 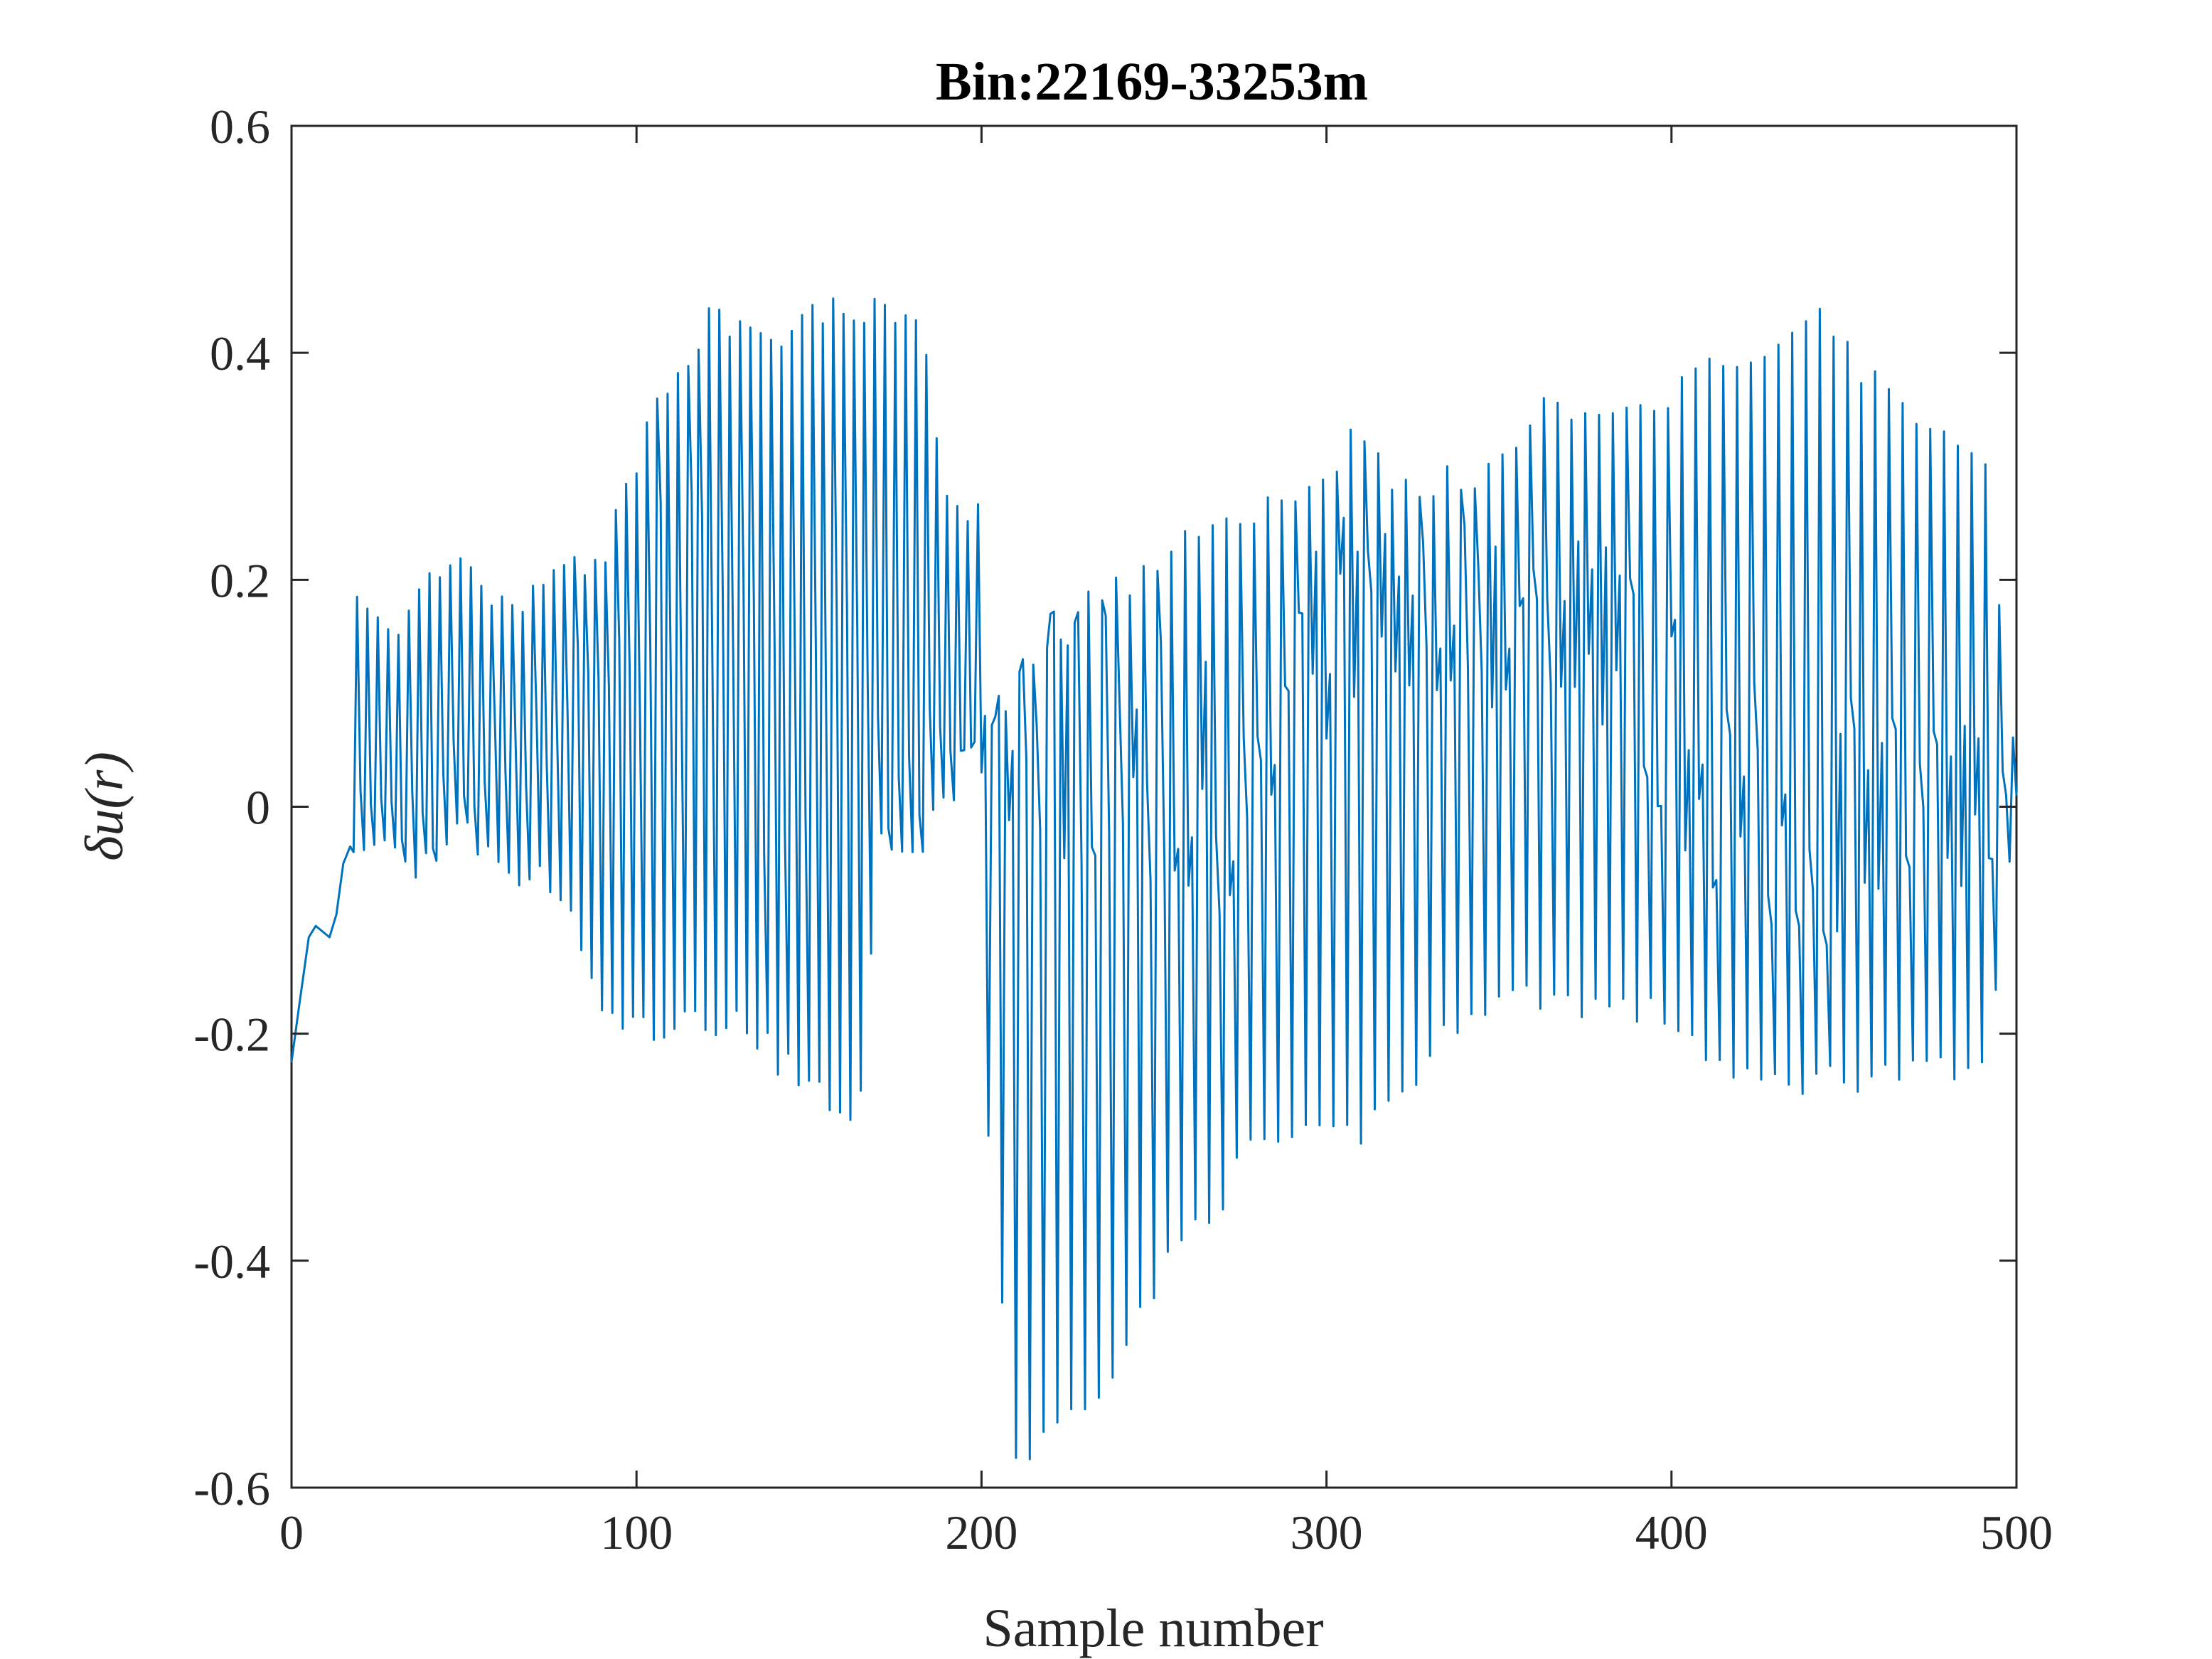 What do you see at coordinates (240, 353) in the screenshot?
I see `y-tick-label: 0.4` at bounding box center [240, 353].